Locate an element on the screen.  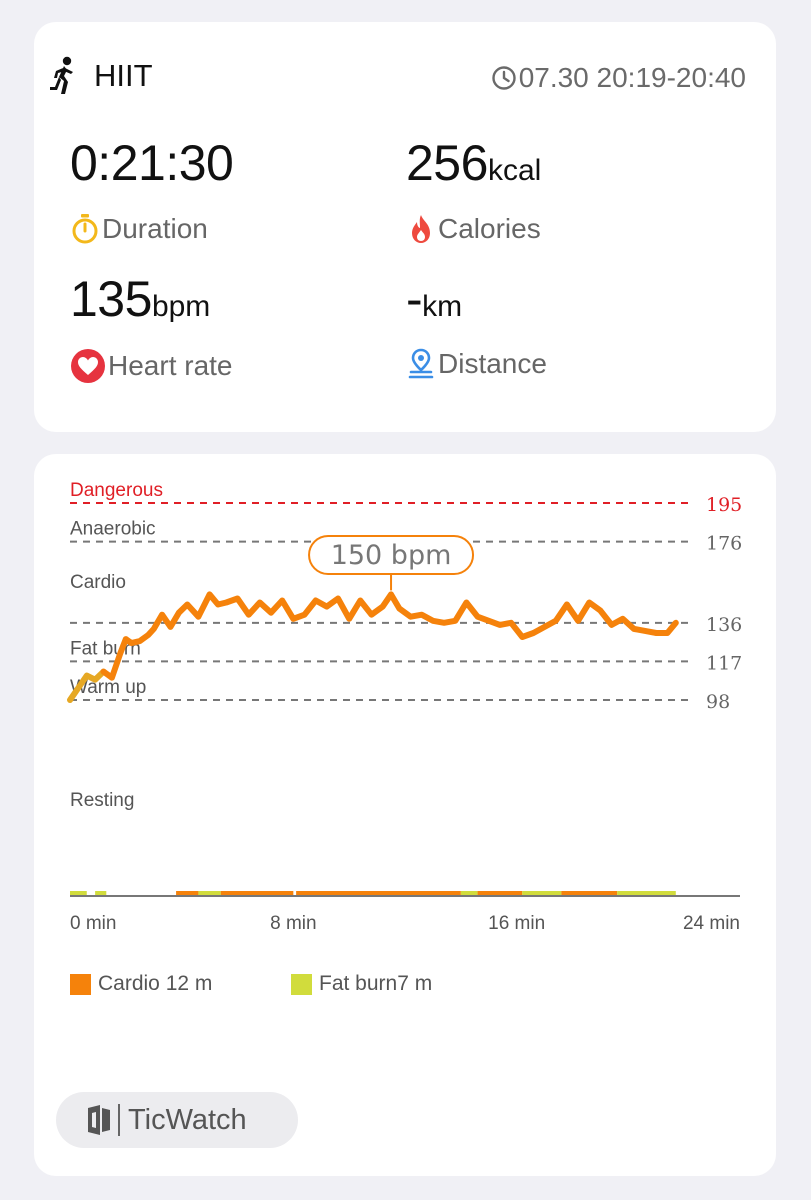
x-tick-label: 0 min is located at coordinates (93, 923).